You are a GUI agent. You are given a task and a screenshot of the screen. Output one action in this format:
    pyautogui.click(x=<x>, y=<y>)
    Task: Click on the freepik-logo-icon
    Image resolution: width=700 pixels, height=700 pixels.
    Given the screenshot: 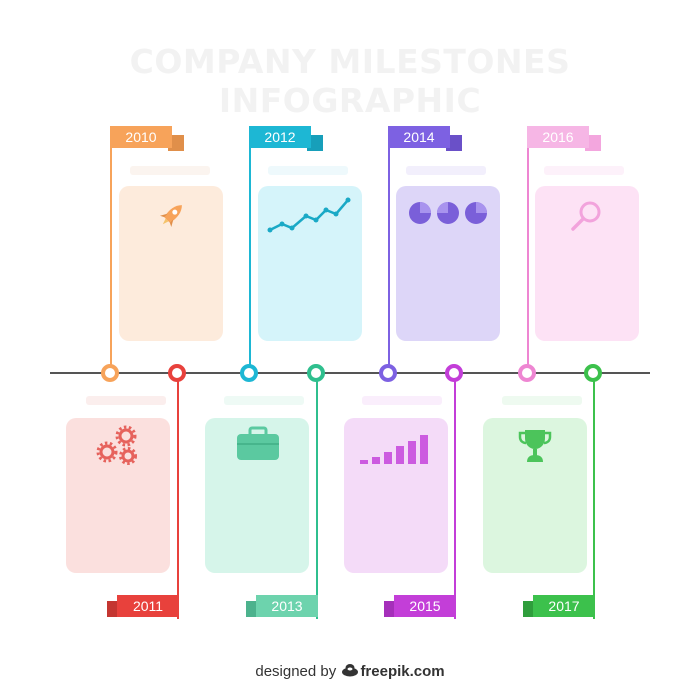 What is the action you would take?
    pyautogui.click(x=350, y=670)
    